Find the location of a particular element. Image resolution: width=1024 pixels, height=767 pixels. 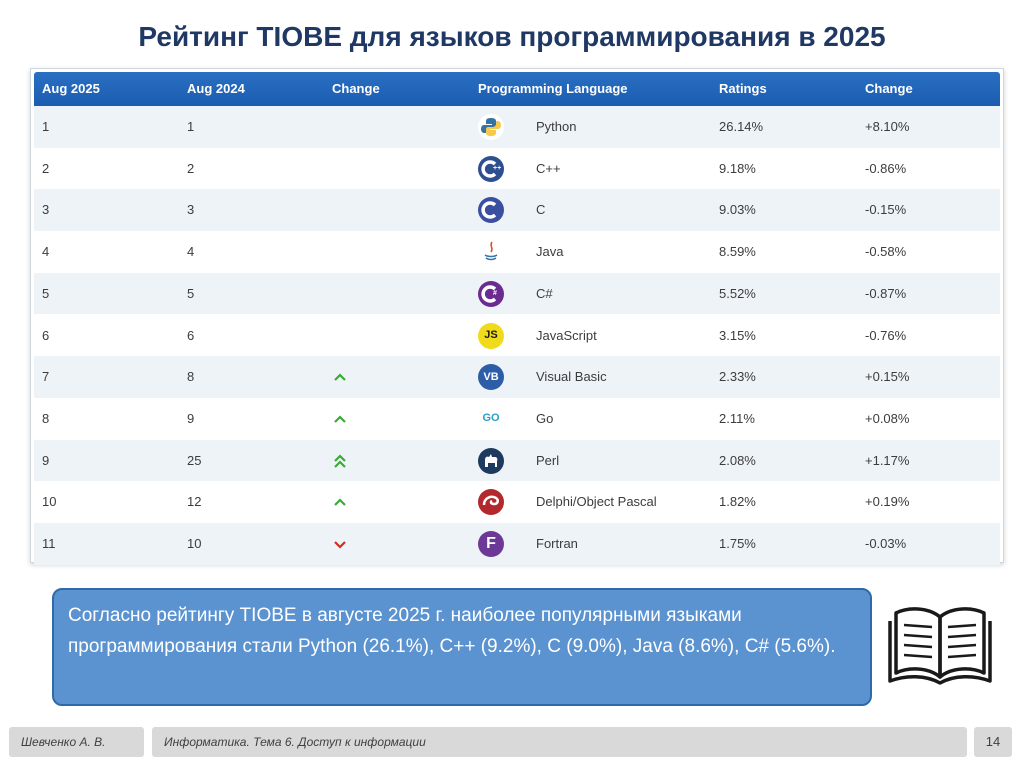

table-row: 4 4 Java 8.59% -0.58% is located at coordinates (517, 252).